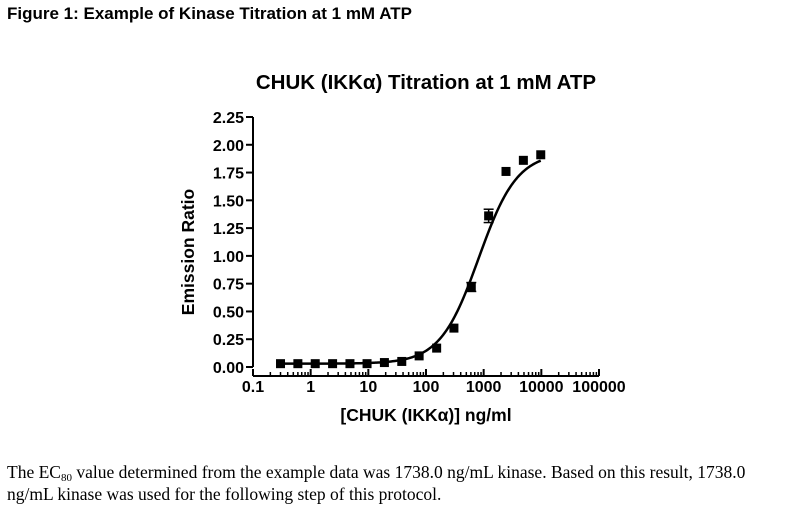 This screenshot has height=519, width=797. What do you see at coordinates (425, 415) in the screenshot?
I see `x-axis-label: [CHUK (IKKα)] ng/ml` at bounding box center [425, 415].